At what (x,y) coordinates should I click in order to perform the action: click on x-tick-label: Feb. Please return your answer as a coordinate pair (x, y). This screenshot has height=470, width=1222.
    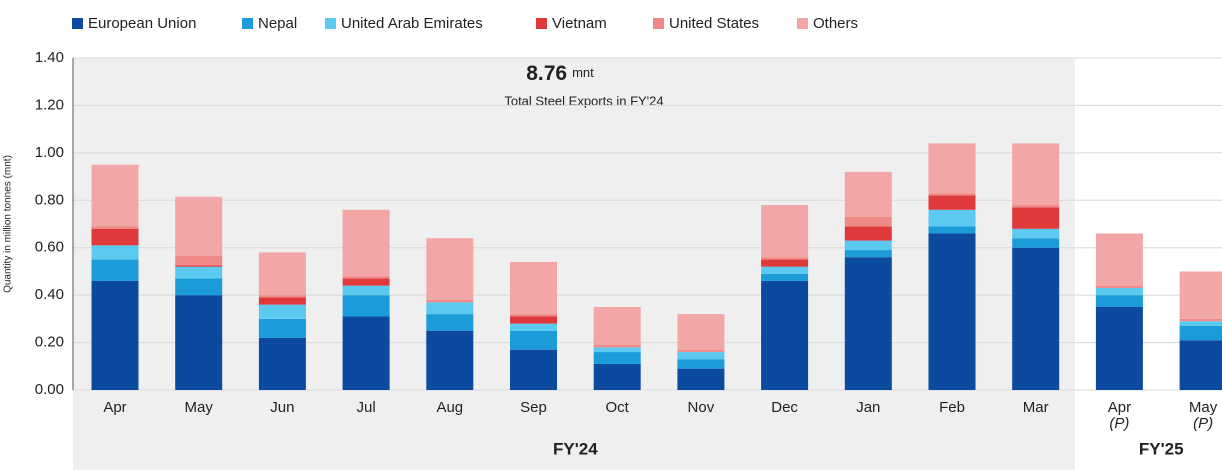
    Looking at the image, I should click on (952, 407).